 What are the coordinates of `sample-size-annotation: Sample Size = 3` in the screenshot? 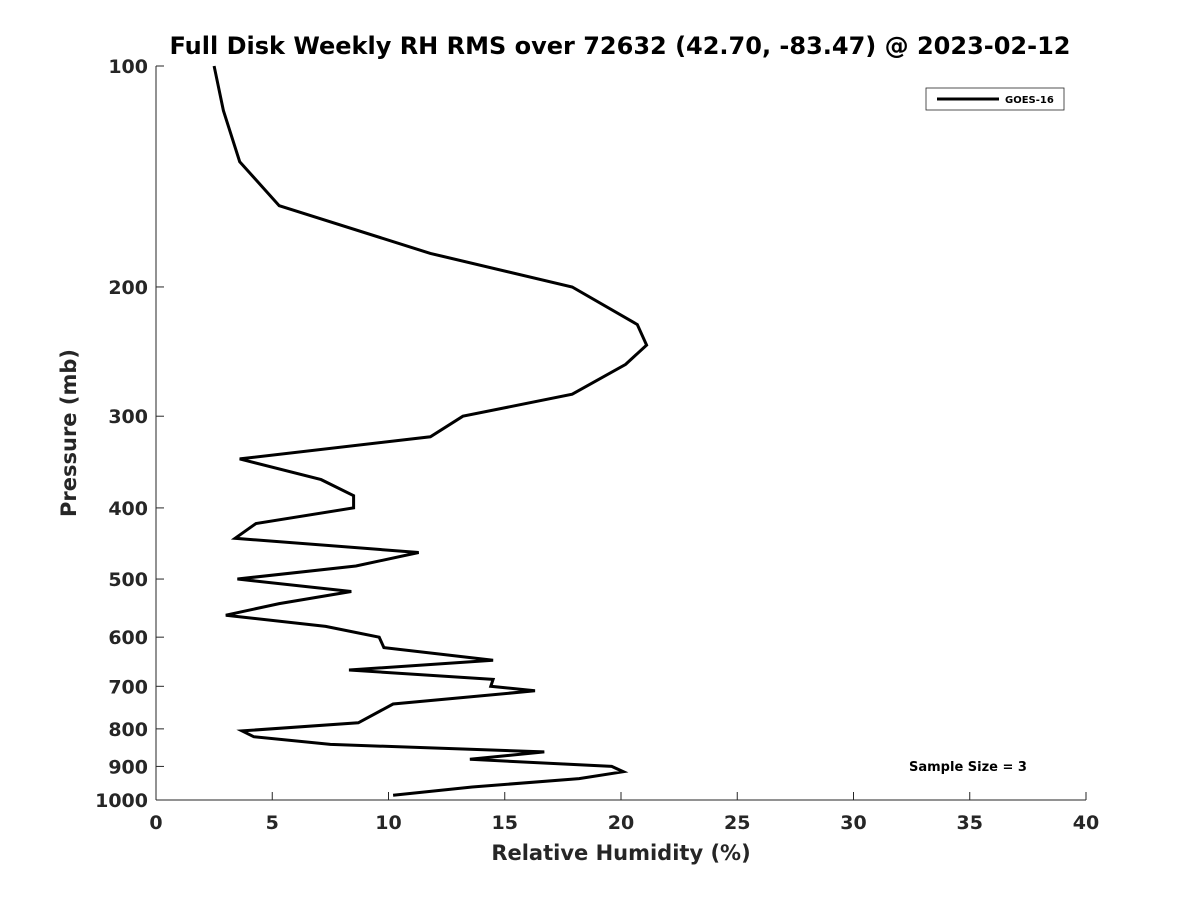 It's located at (968, 767).